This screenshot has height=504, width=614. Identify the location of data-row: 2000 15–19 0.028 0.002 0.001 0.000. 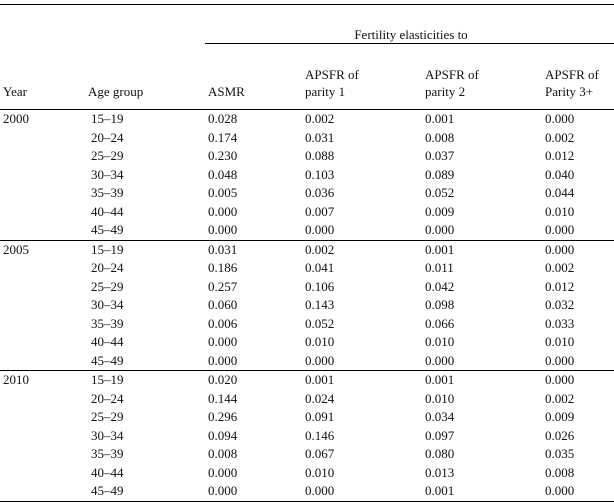
(307, 119).